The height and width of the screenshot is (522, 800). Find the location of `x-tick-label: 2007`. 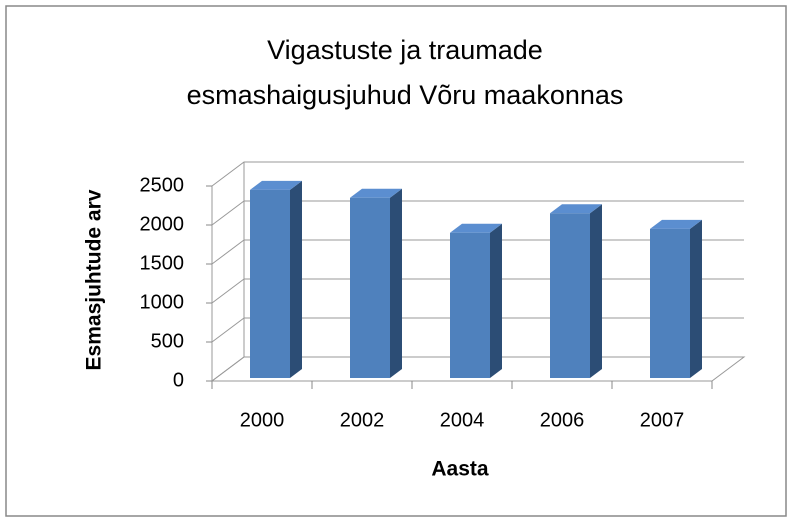

x-tick-label: 2007 is located at coordinates (662, 420).